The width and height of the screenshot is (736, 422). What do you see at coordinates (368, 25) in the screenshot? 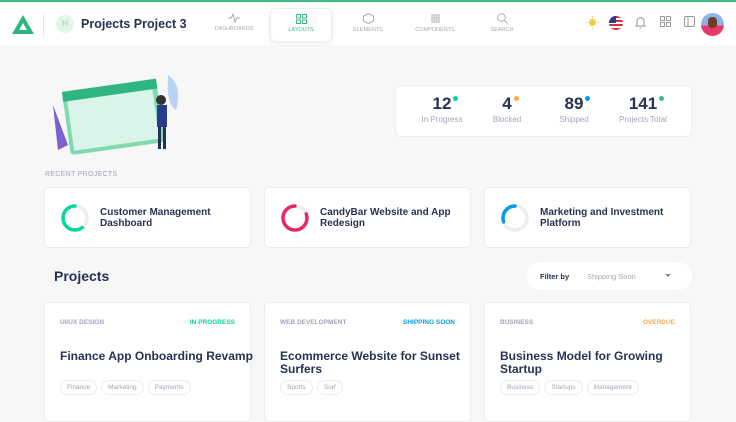
I see `nav-elements: ELEMENTS` at bounding box center [368, 25].